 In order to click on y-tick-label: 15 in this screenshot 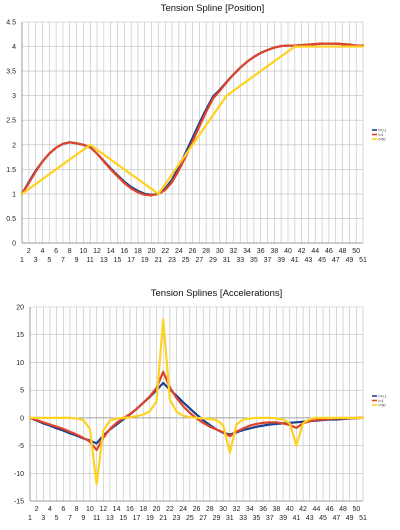, I will do `click(20, 335)`.